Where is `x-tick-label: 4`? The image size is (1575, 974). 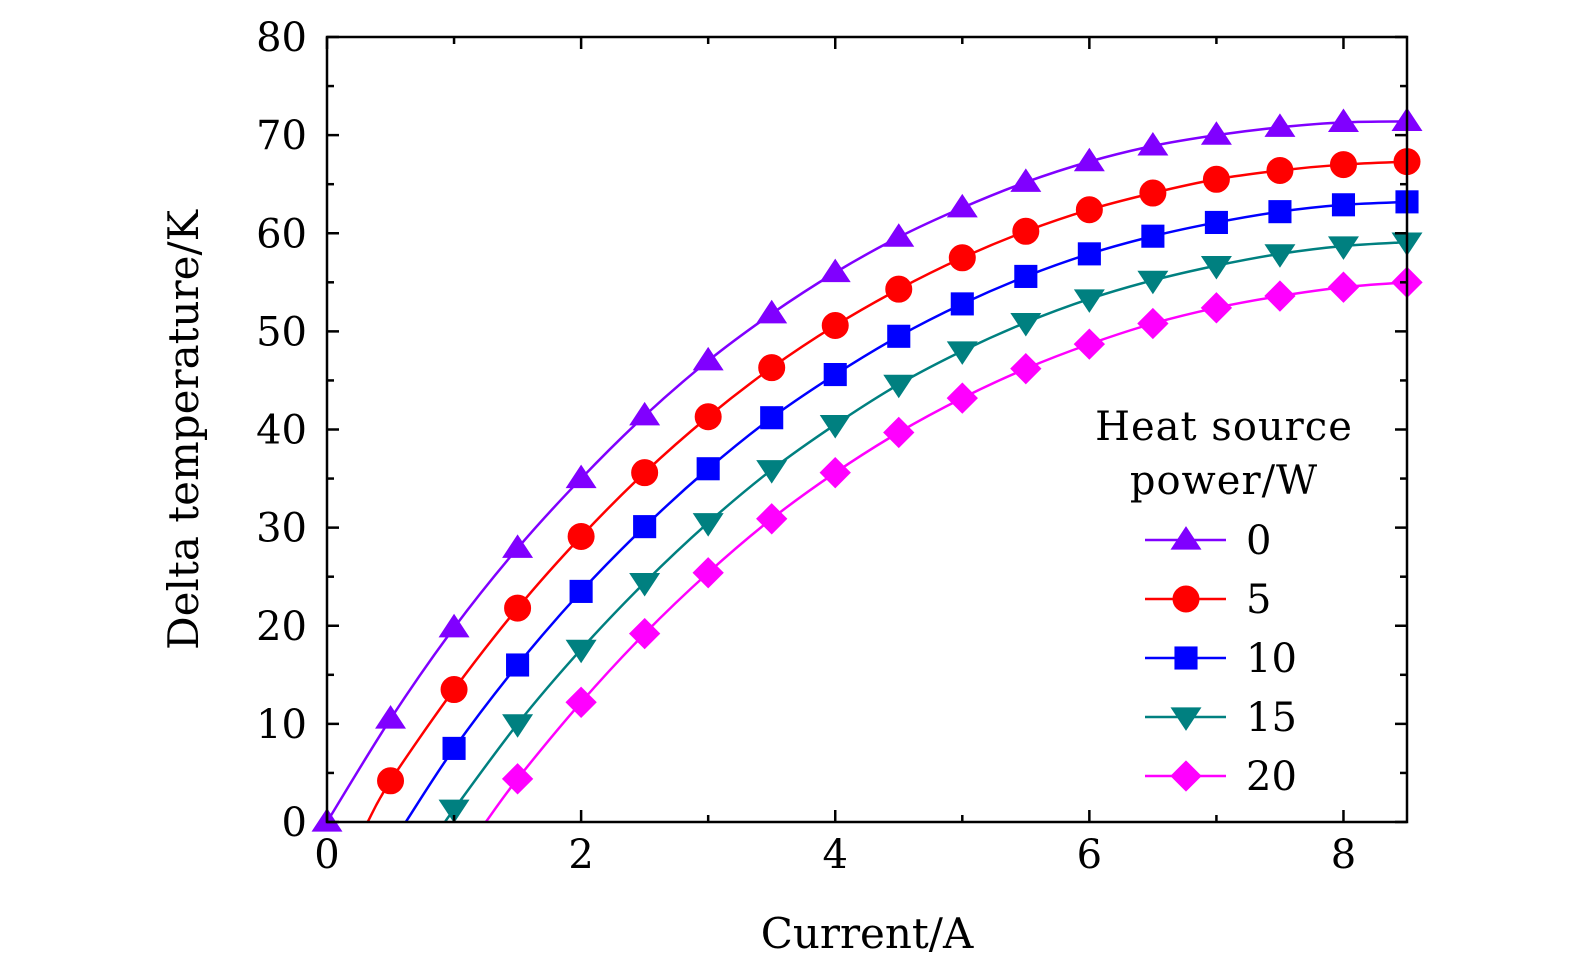 x-tick-label: 4 is located at coordinates (835, 855).